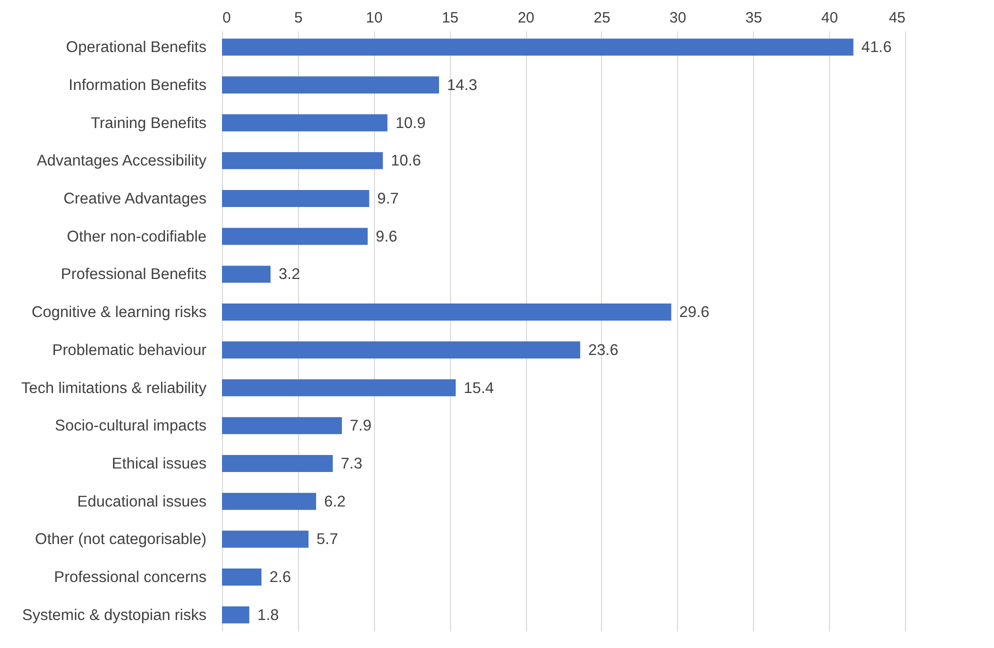  I want to click on data-label: 6.2, so click(335, 501).